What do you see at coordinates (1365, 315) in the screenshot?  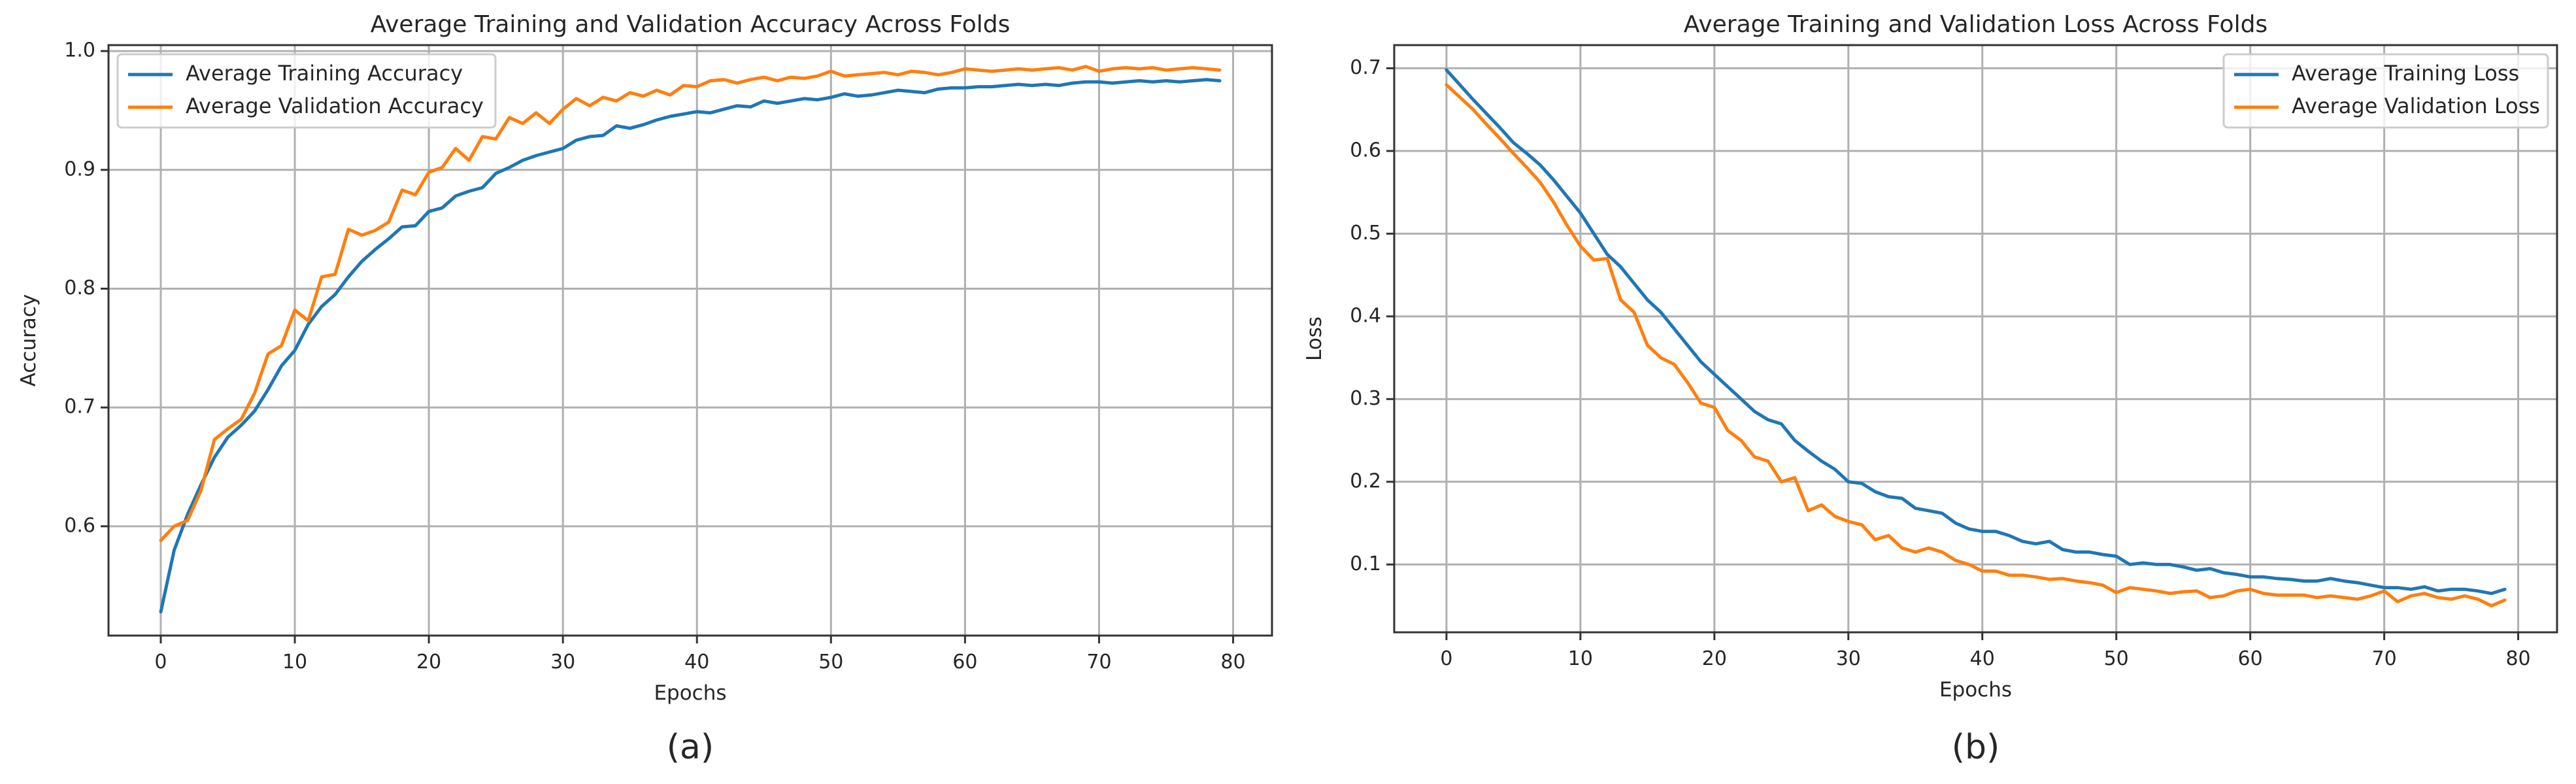 I see `loss-y-tick-label: 0.4` at bounding box center [1365, 315].